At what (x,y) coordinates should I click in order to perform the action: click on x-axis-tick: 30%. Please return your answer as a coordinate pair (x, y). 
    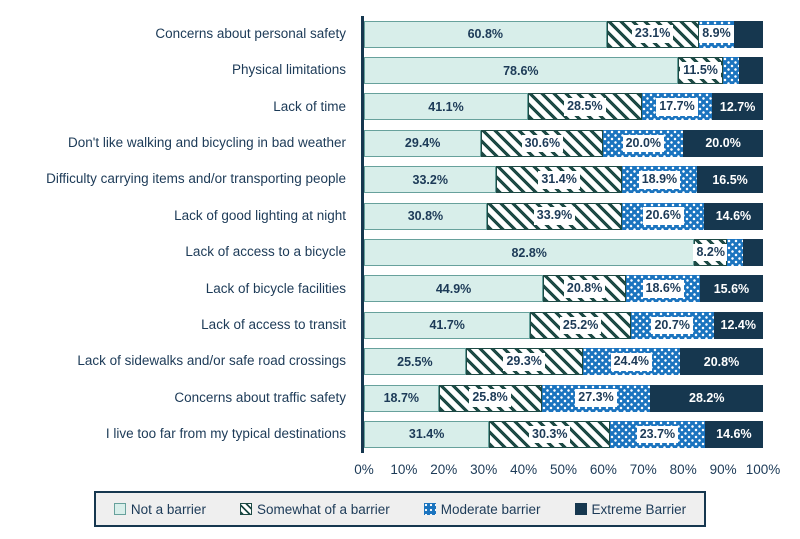
    Looking at the image, I should click on (484, 469).